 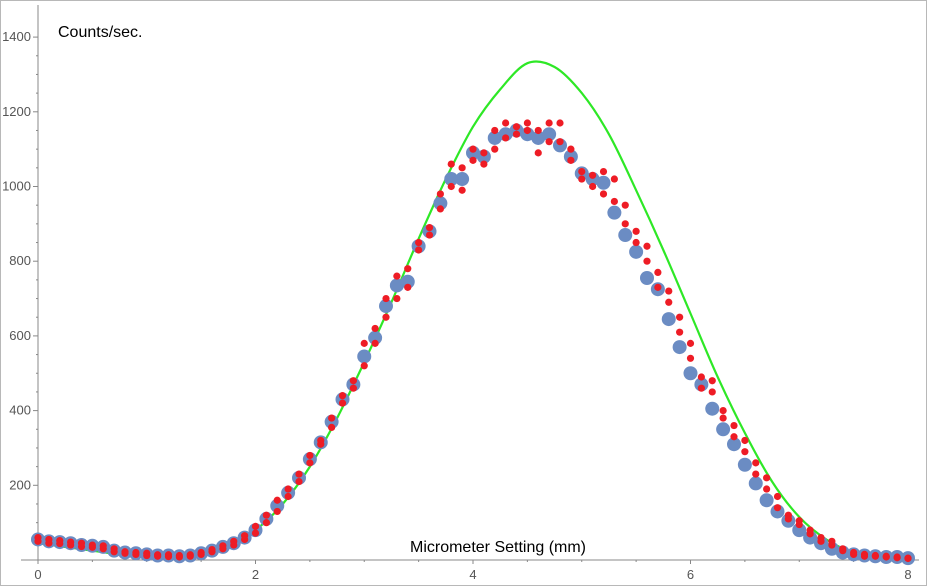 What do you see at coordinates (907, 574) in the screenshot?
I see `x-tick-label: 8` at bounding box center [907, 574].